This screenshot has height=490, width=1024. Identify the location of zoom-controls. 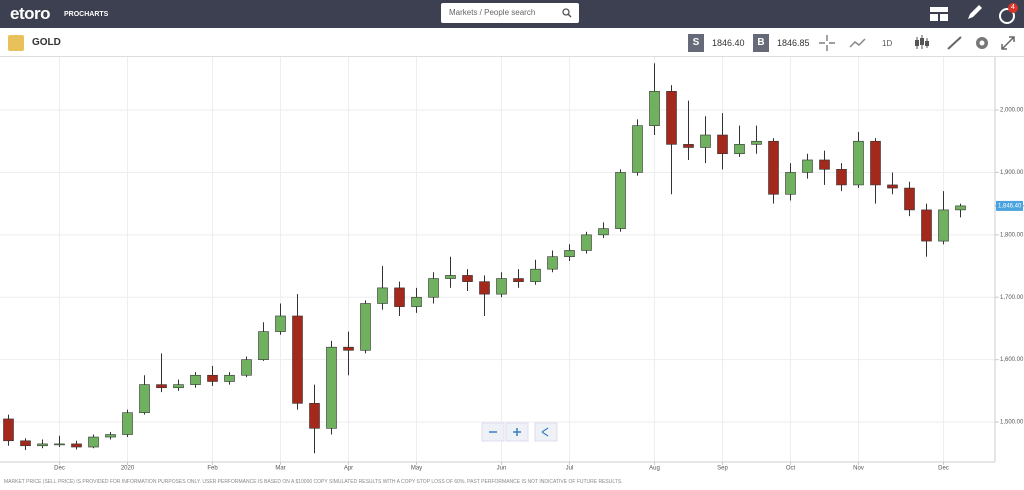
(519, 432).